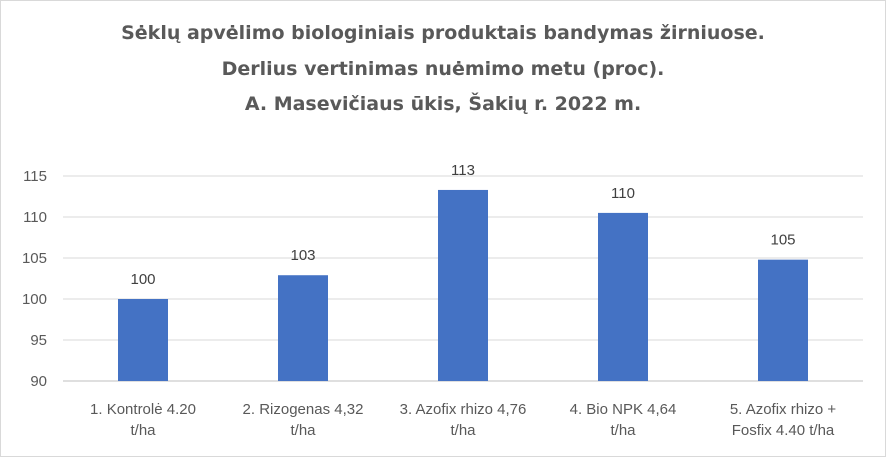 The height and width of the screenshot is (457, 886). What do you see at coordinates (38, 340) in the screenshot?
I see `y-tick-label: 95` at bounding box center [38, 340].